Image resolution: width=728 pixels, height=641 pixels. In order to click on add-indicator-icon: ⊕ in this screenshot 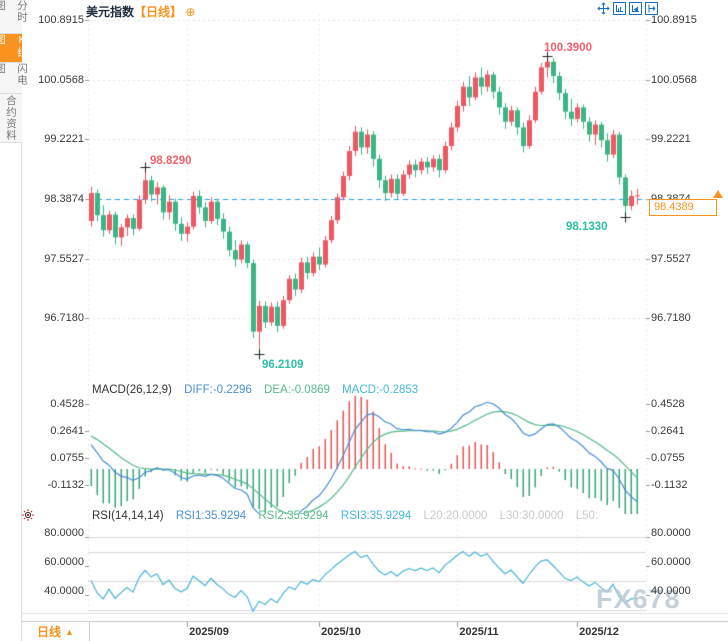, I will do `click(190, 12)`.